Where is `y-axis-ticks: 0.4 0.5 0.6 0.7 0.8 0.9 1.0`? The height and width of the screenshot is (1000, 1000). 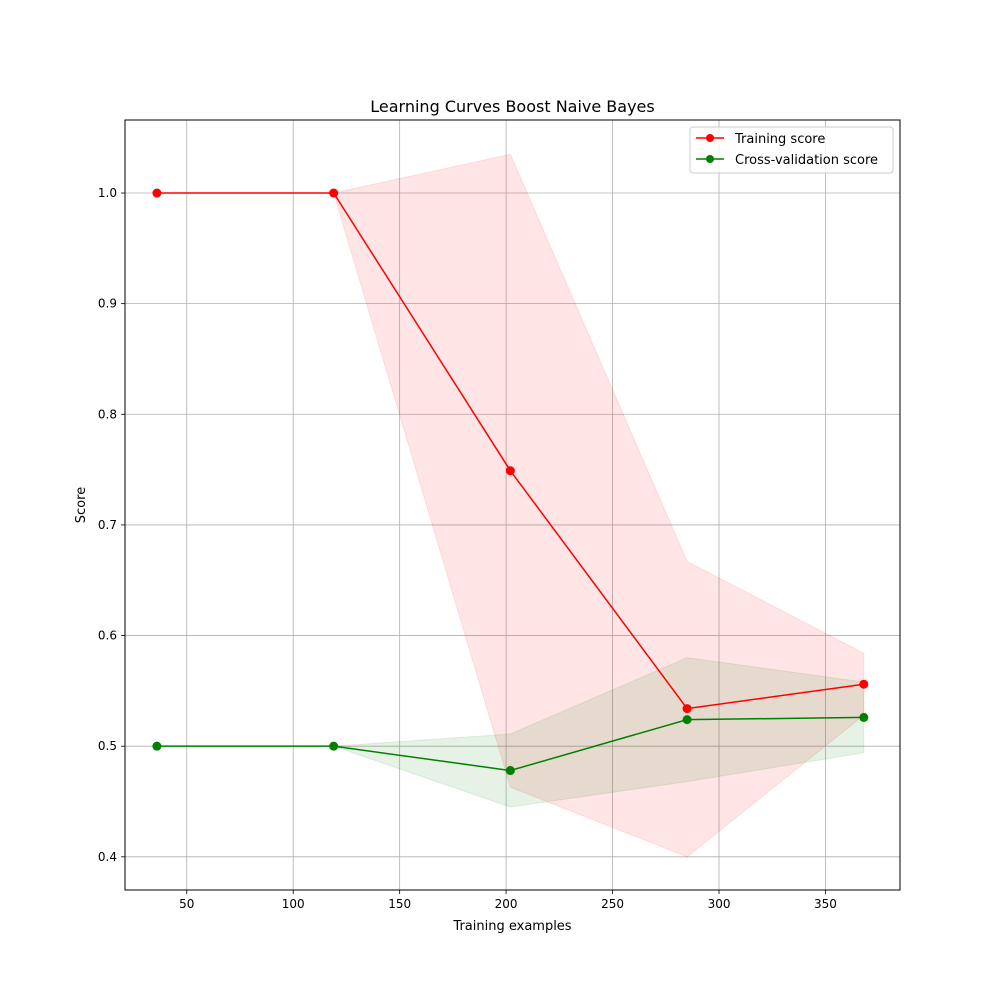 y-axis-ticks: 0.4 0.5 0.6 0.7 0.8 0.9 1.0 is located at coordinates (111, 525).